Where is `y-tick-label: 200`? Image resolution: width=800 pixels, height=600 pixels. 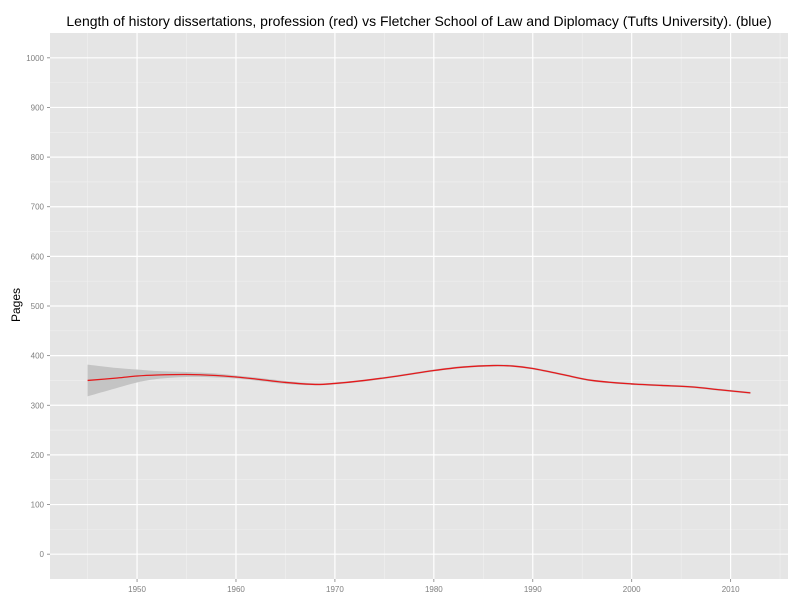 y-tick-label: 200 is located at coordinates (38, 455).